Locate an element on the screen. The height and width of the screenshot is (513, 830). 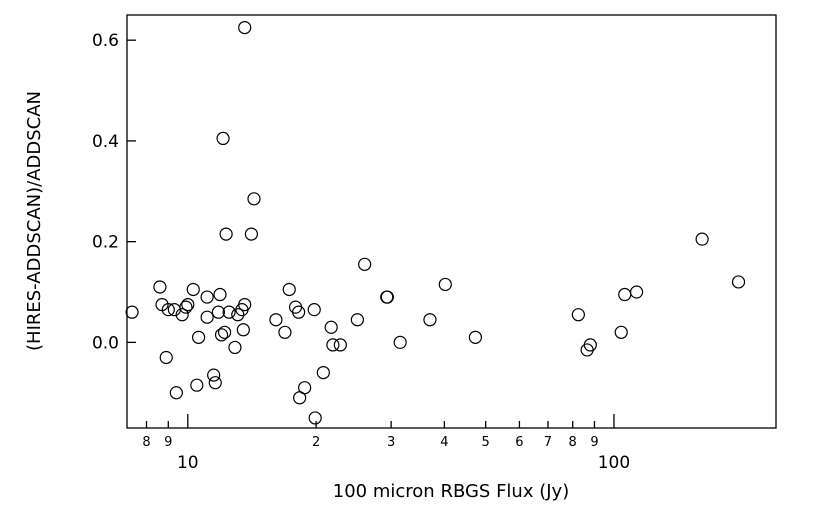
x-minor-tick-label: 6 is located at coordinates (519, 442).